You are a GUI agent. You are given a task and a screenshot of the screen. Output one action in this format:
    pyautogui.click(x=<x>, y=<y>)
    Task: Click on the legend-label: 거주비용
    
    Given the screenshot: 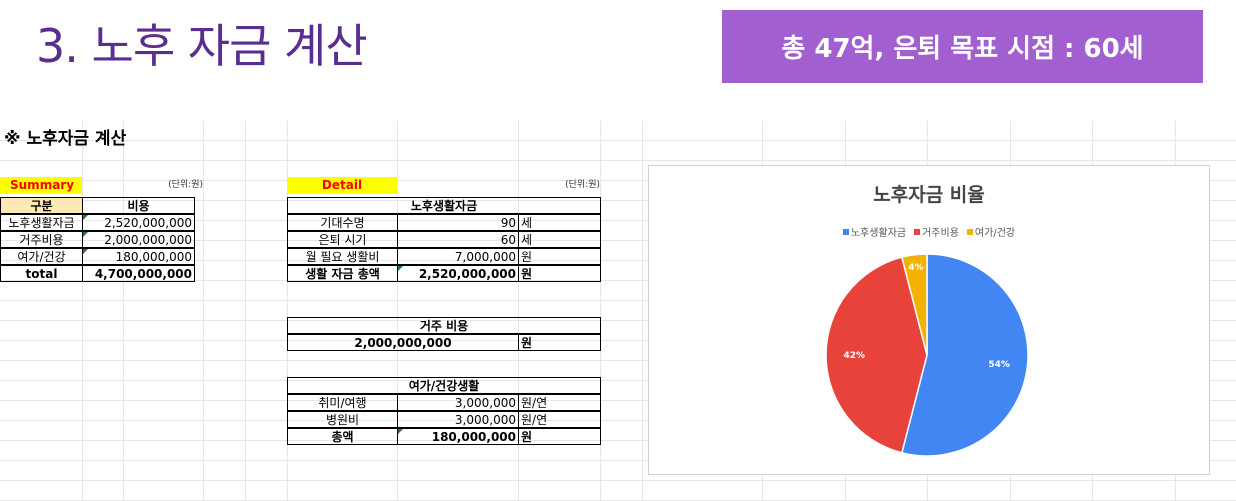 What is the action you would take?
    pyautogui.click(x=940, y=233)
    